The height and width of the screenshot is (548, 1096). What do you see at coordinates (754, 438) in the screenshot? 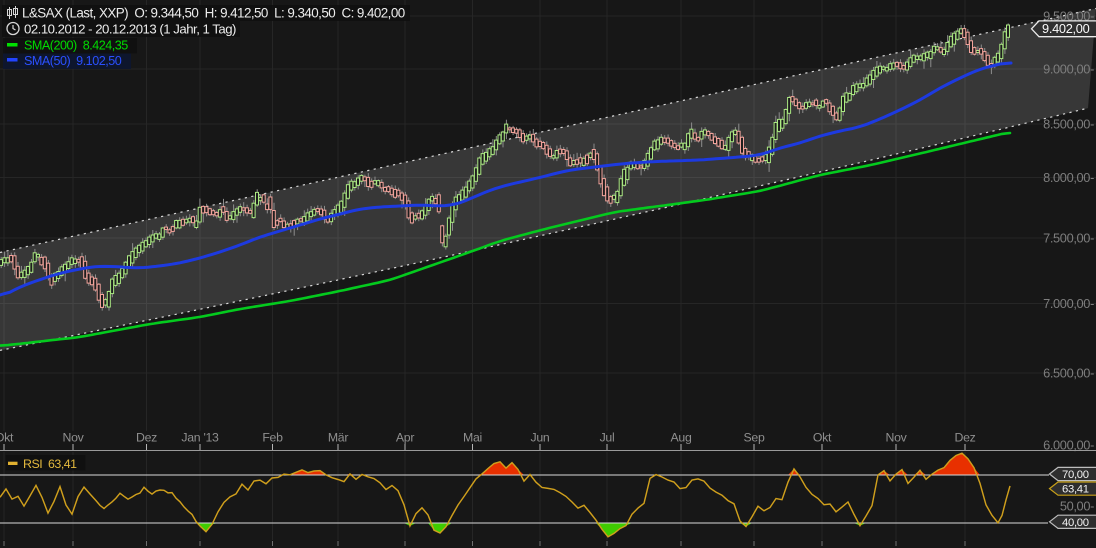
I see `svg-text: Sep` at bounding box center [754, 438].